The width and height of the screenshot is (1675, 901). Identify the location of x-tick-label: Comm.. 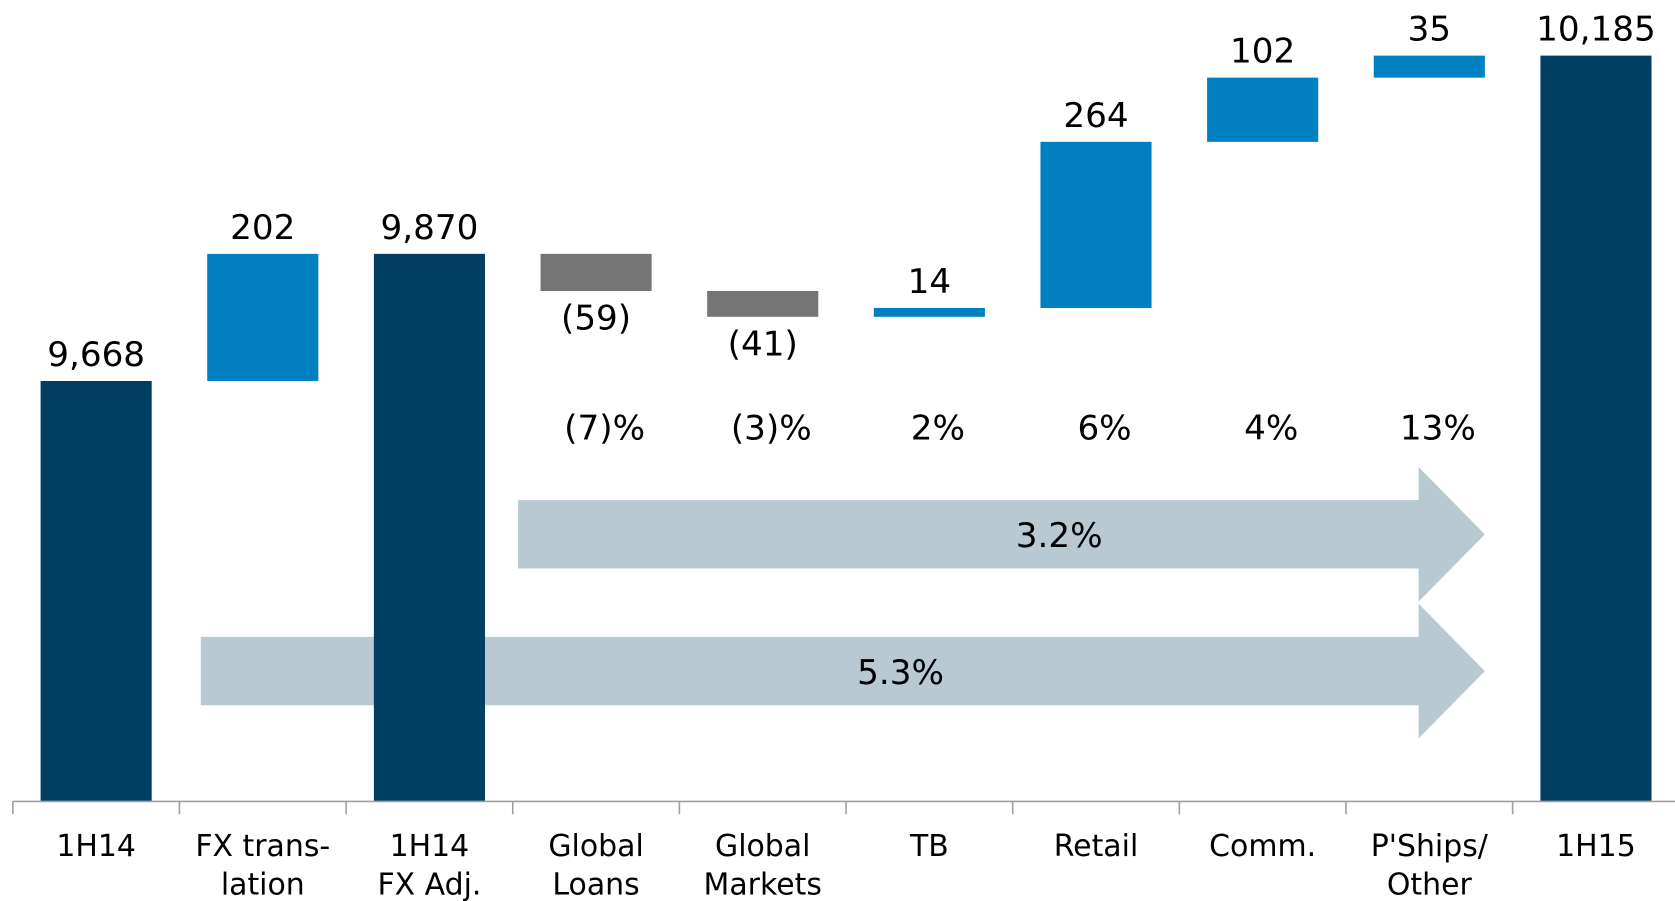
(1262, 846).